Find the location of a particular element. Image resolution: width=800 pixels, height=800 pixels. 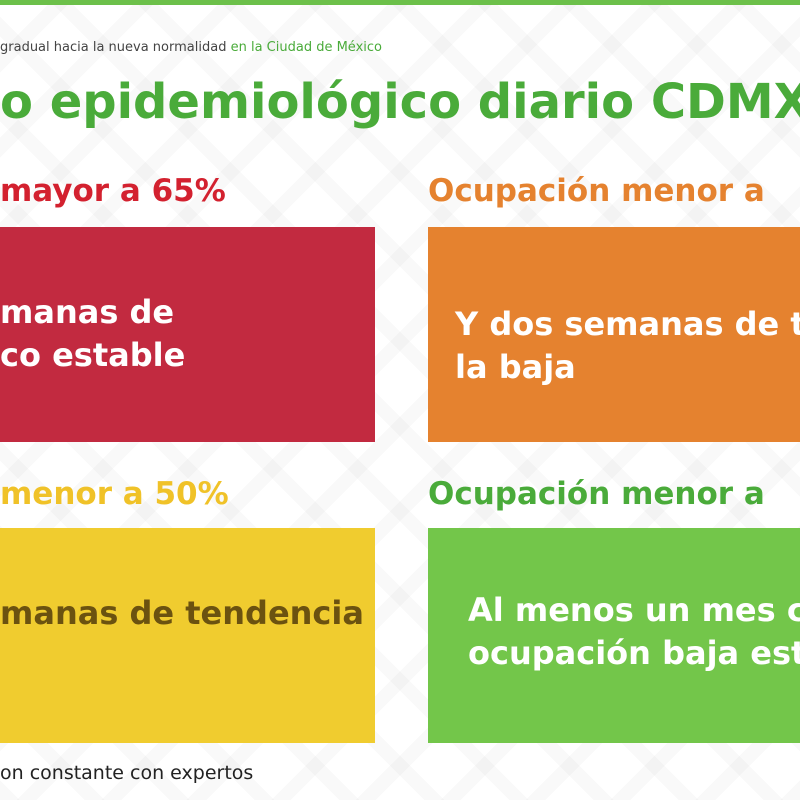

panel-red-card: manas de co estable is located at coordinates (187, 334).